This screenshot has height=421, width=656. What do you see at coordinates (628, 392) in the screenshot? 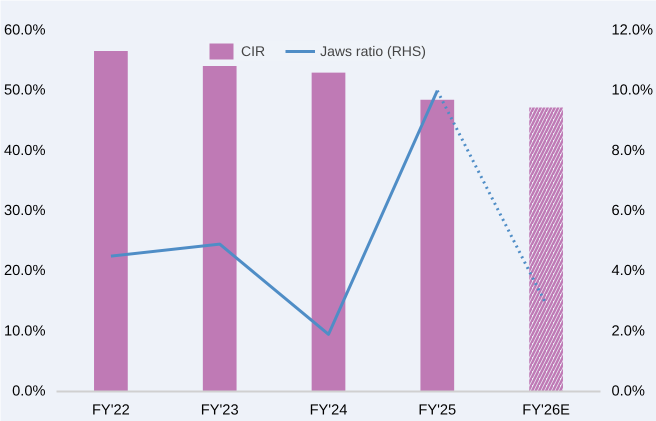
I see `y2-tick-label: 0.0%` at bounding box center [628, 392].